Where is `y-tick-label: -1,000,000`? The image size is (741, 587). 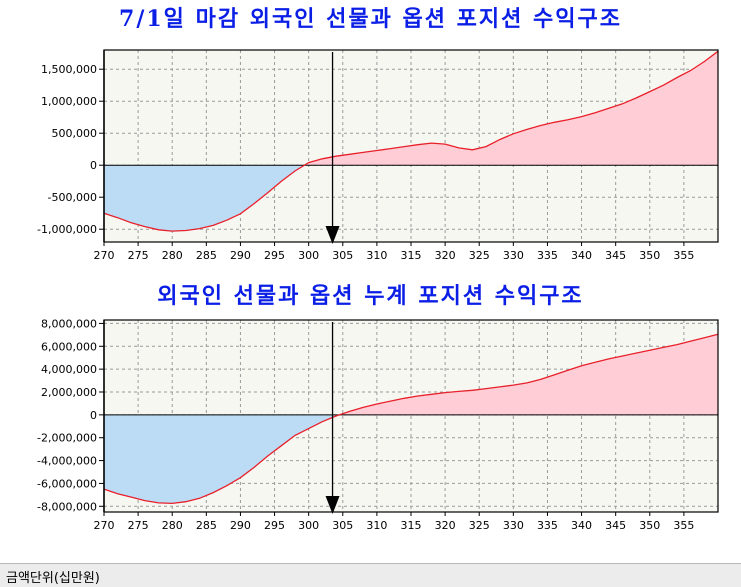 y-tick-label: -1,000,000 is located at coordinates (67, 229).